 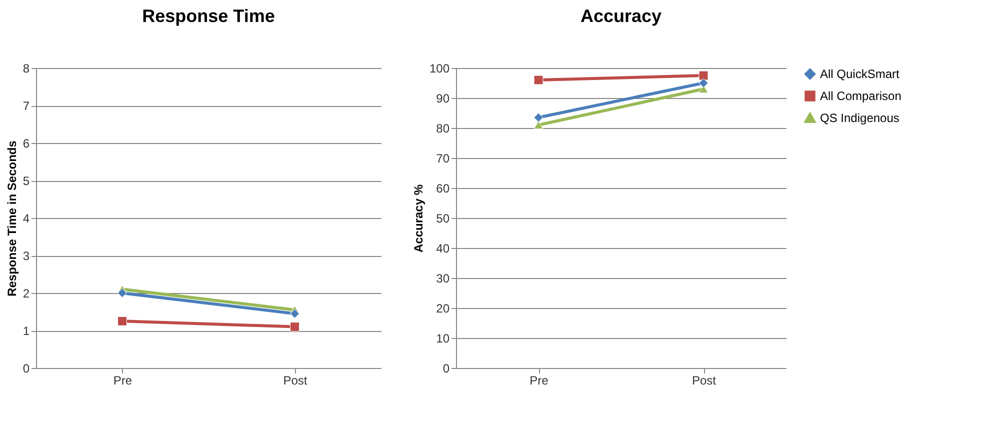 What do you see at coordinates (26, 181) in the screenshot?
I see `y-tick-label: 5` at bounding box center [26, 181].